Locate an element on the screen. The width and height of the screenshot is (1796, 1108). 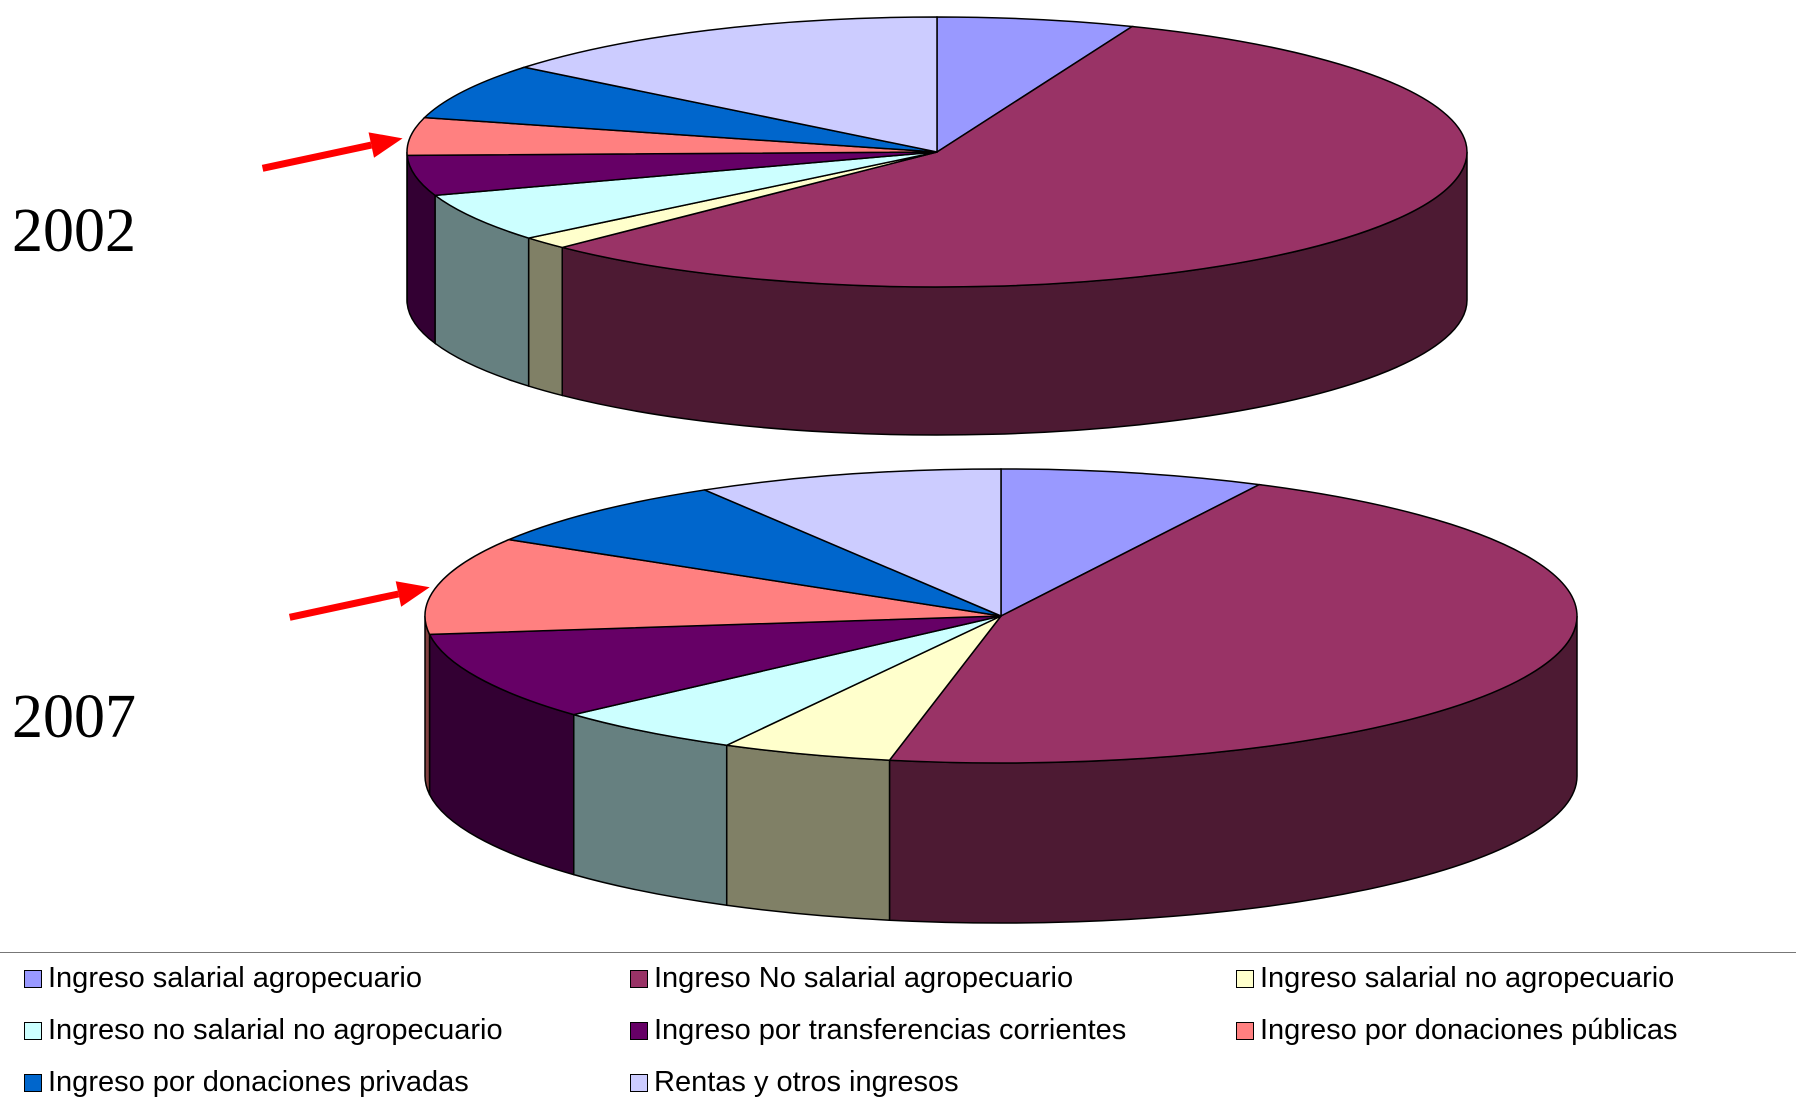
legend-item-ingreso-por-donaciones-publicas: Ingreso por donaciones públicas is located at coordinates (1457, 1030).